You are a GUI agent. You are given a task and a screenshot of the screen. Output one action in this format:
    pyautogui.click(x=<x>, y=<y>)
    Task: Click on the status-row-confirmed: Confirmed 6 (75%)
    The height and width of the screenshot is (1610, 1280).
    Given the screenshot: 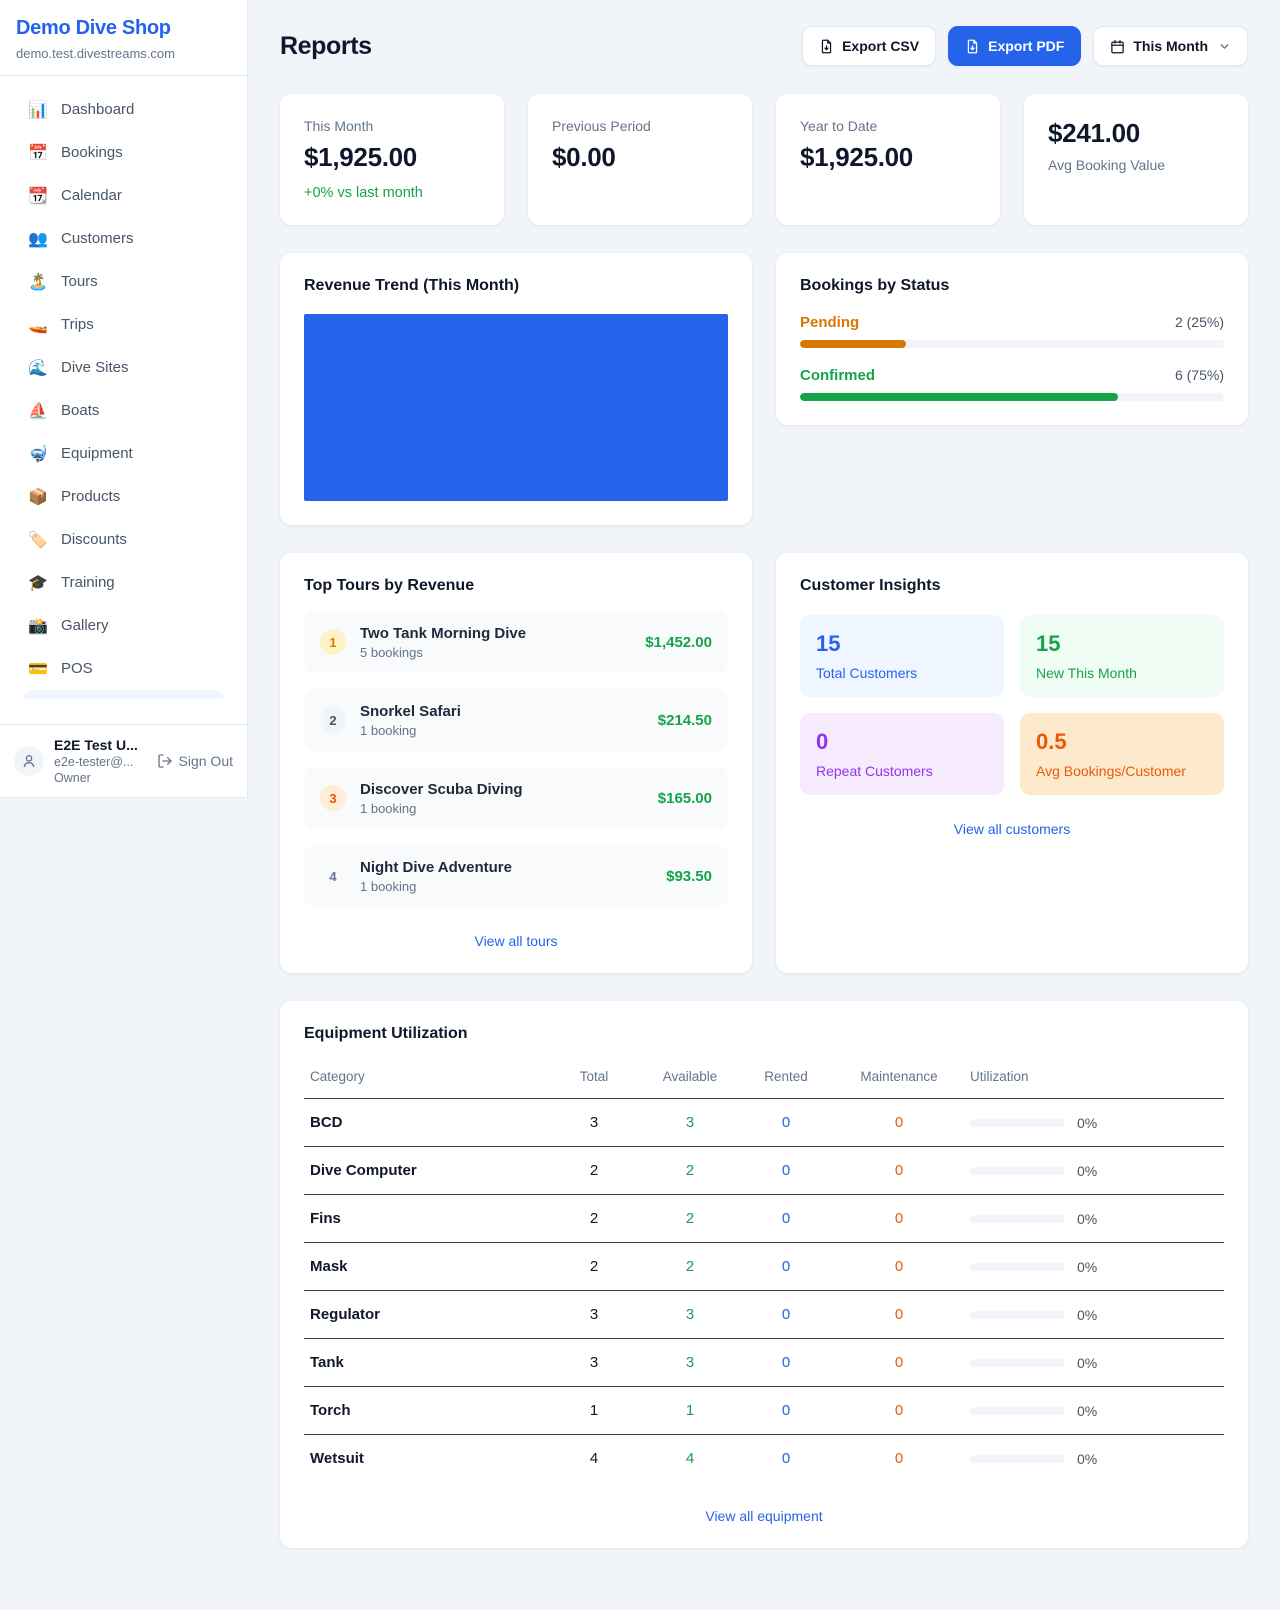 What is the action you would take?
    pyautogui.click(x=1012, y=384)
    